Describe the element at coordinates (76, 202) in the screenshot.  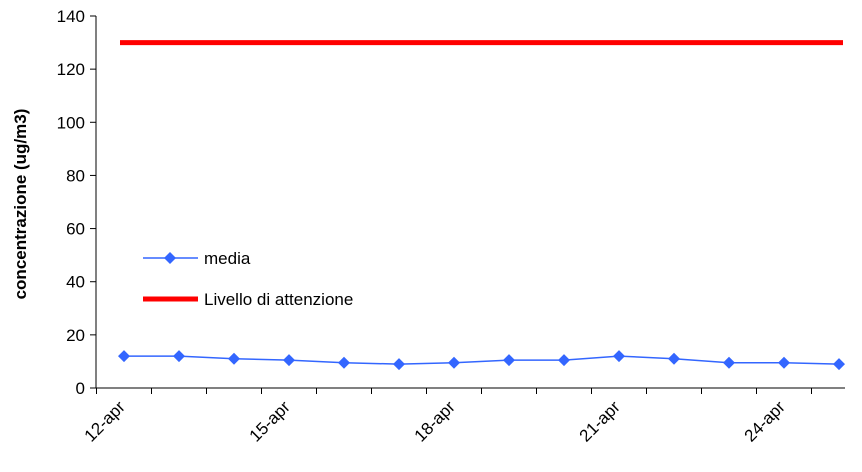
I see `y-ticks: 0 20 40 60 80 100 120 140` at that location.